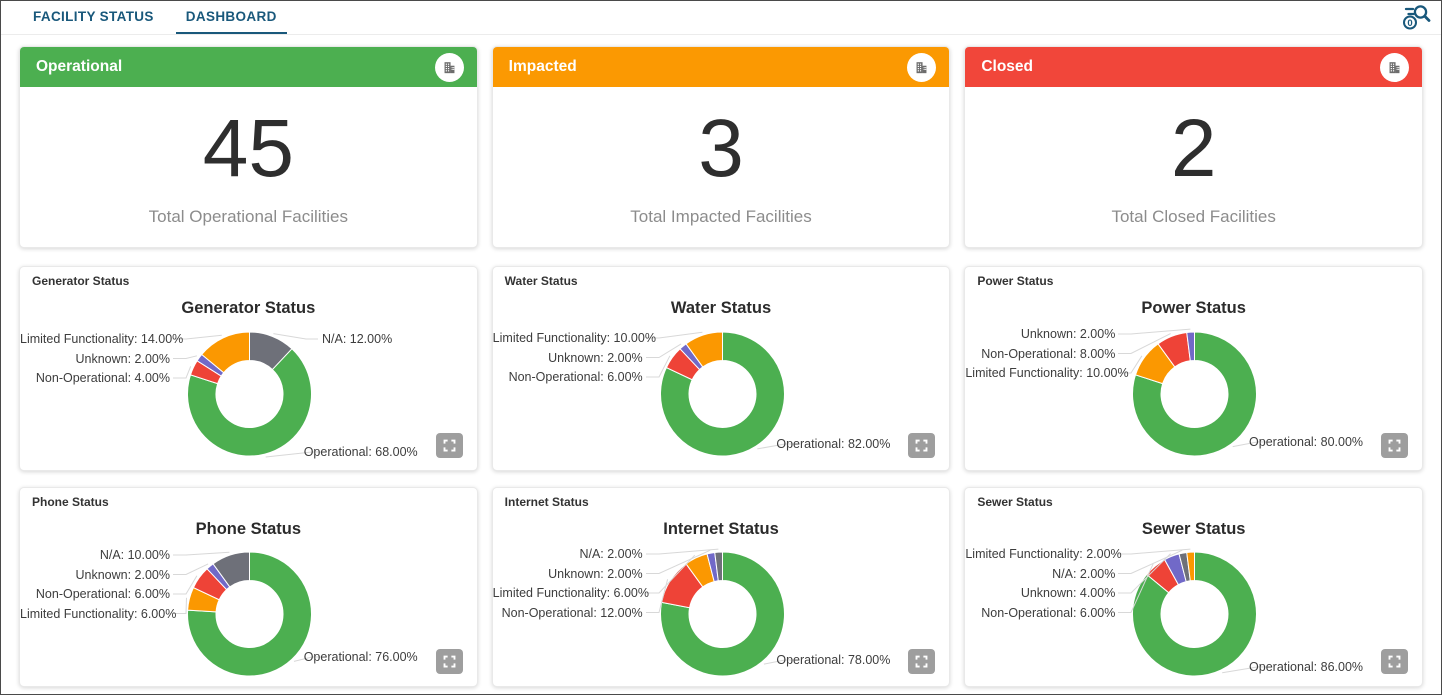  Describe the element at coordinates (1043, 554) in the screenshot. I see `slice-label-limited-functionality: Limited Functionality: 2.00%` at that location.